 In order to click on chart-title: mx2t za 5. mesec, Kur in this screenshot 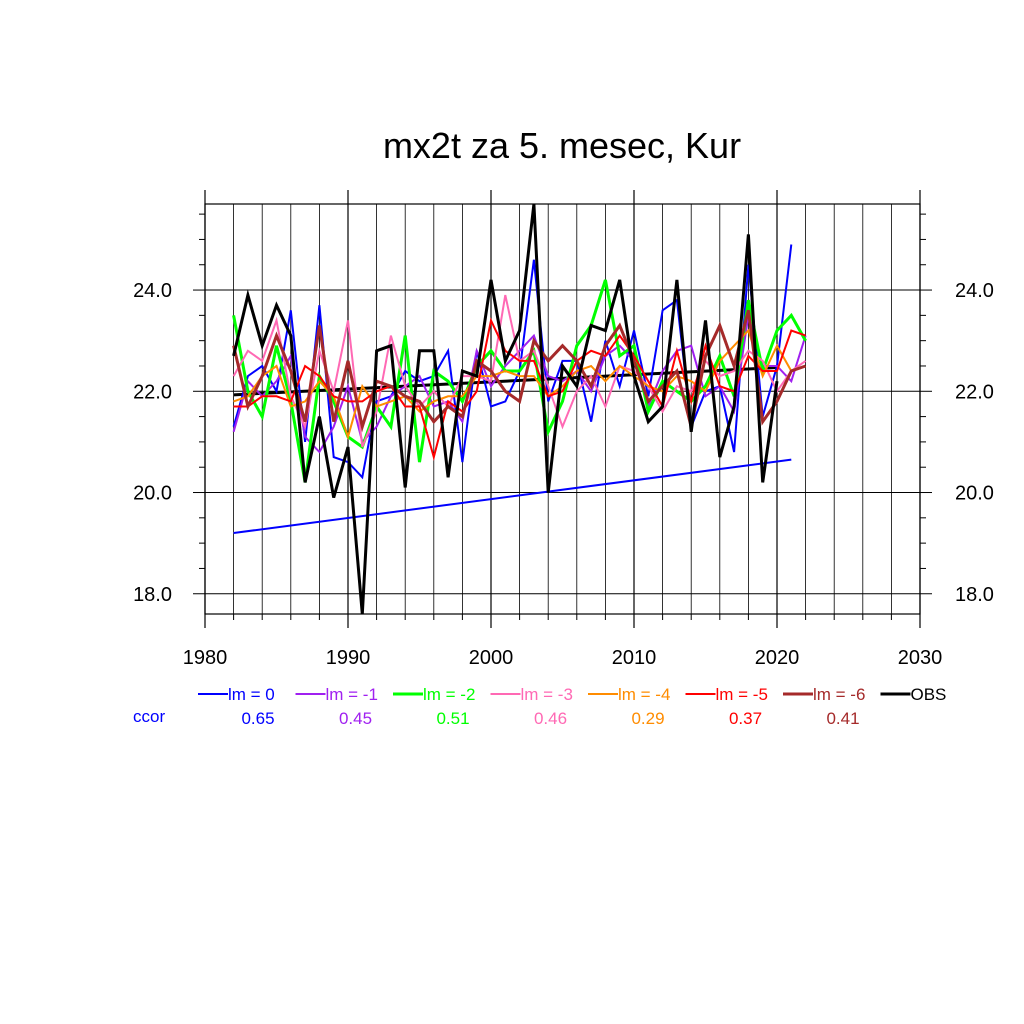, I will do `click(562, 145)`.